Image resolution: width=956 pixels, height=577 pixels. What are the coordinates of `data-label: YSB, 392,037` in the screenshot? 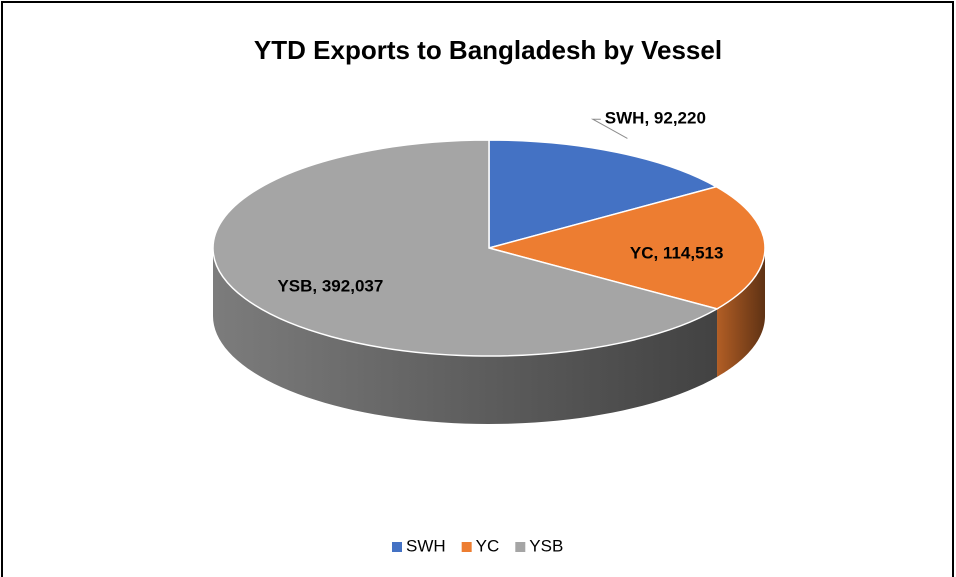 It's located at (330, 285).